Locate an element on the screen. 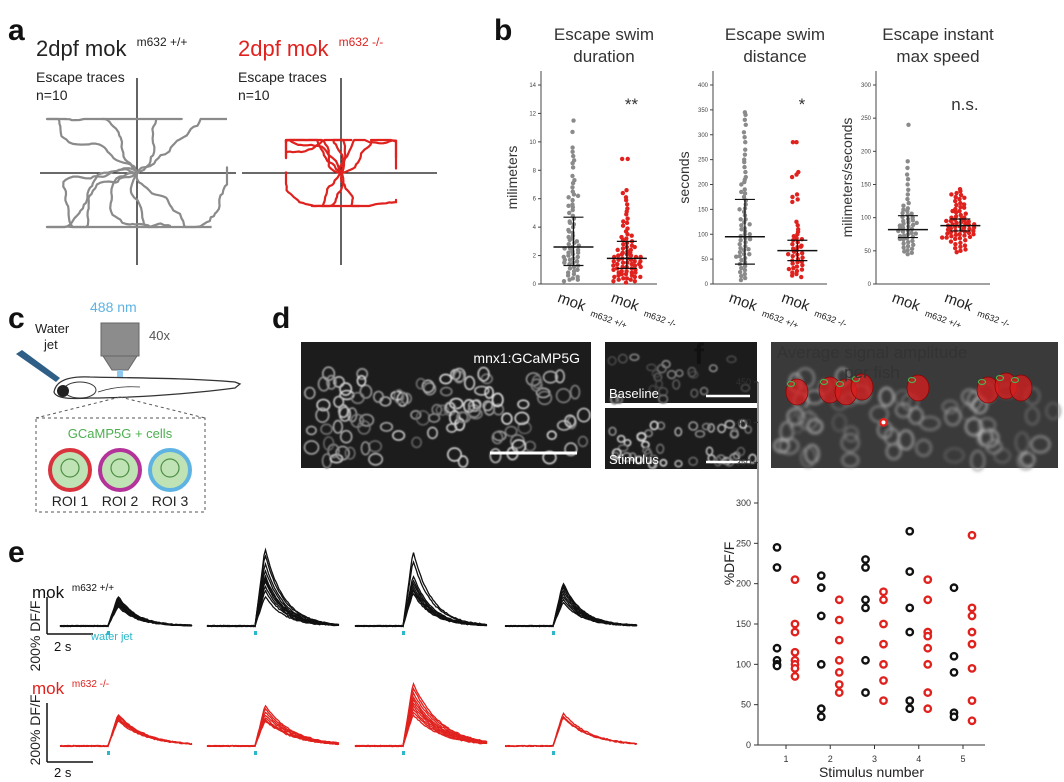 The height and width of the screenshot is (782, 1064). micrograph-baseline-cells is located at coordinates (679, 379).